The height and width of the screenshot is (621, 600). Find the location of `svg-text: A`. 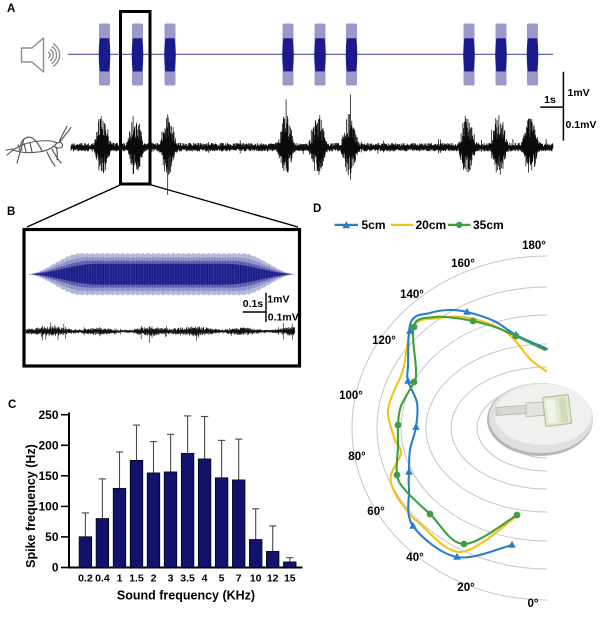

svg-text: A is located at coordinates (11, 9).